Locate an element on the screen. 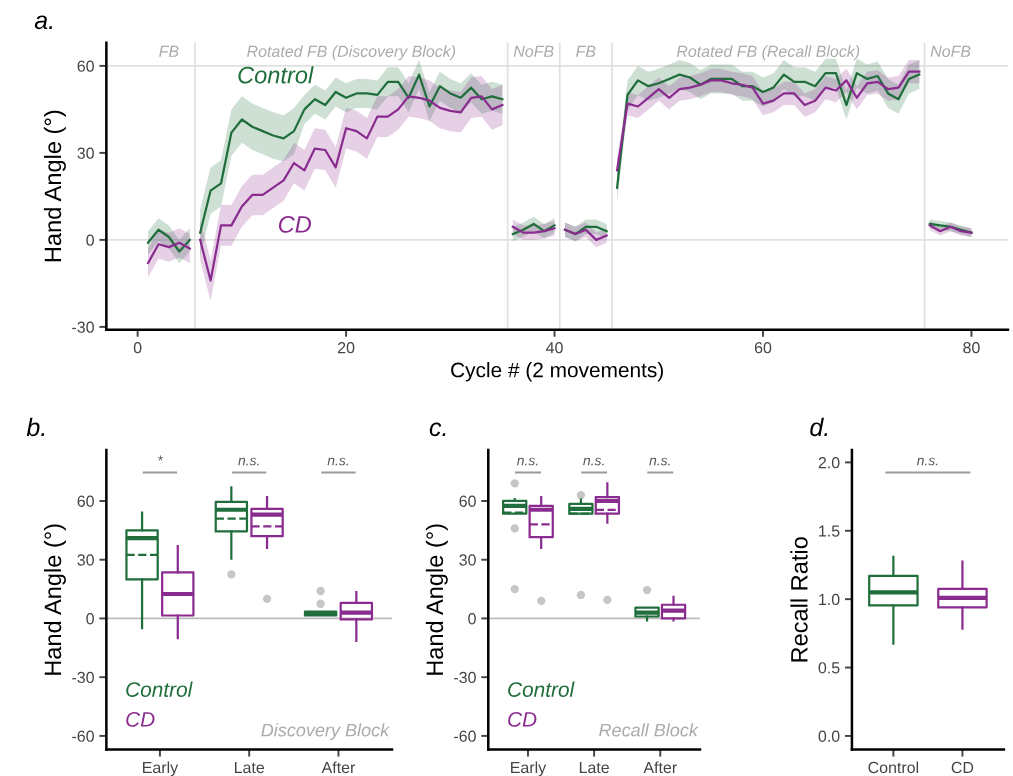  y-tick-label: 2.0 is located at coordinates (829, 463).